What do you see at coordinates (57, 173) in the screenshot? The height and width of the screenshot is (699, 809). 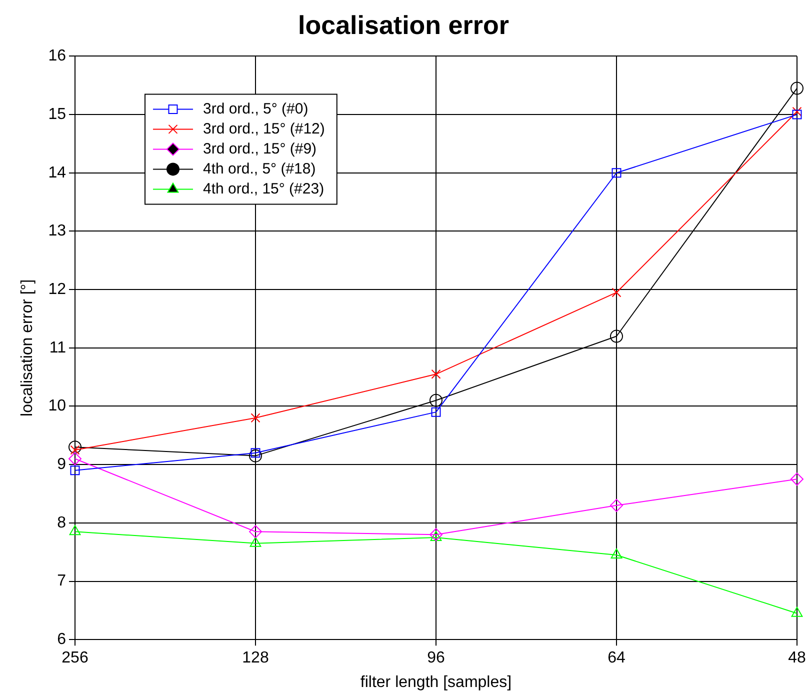 I see `y-tick-label: 14` at bounding box center [57, 173].